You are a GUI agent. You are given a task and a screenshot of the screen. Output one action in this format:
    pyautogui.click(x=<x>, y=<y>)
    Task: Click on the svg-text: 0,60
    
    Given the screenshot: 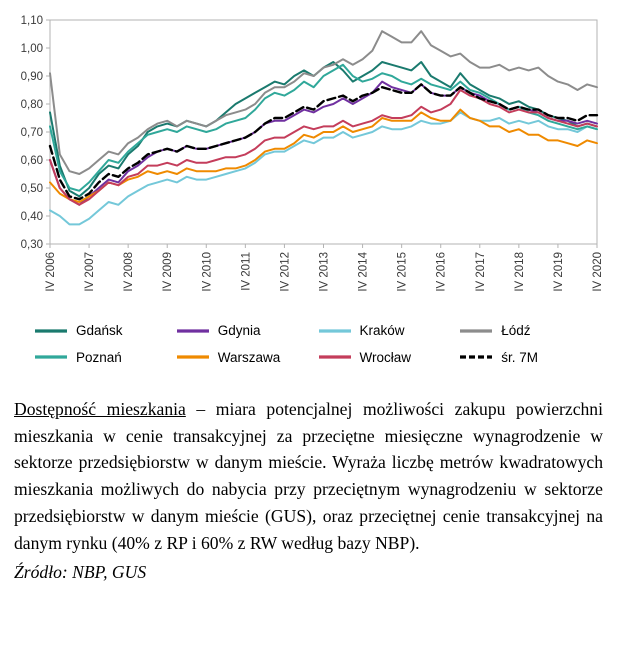 What is the action you would take?
    pyautogui.click(x=32, y=161)
    